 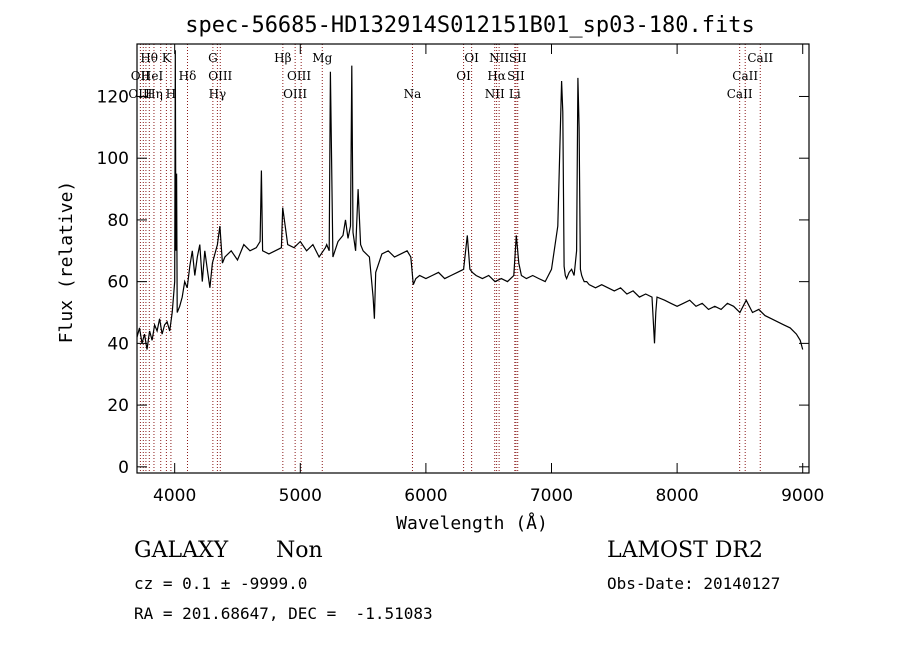 What do you see at coordinates (694, 583) in the screenshot?
I see `obs-date: Obs-Date: 20140127` at bounding box center [694, 583].